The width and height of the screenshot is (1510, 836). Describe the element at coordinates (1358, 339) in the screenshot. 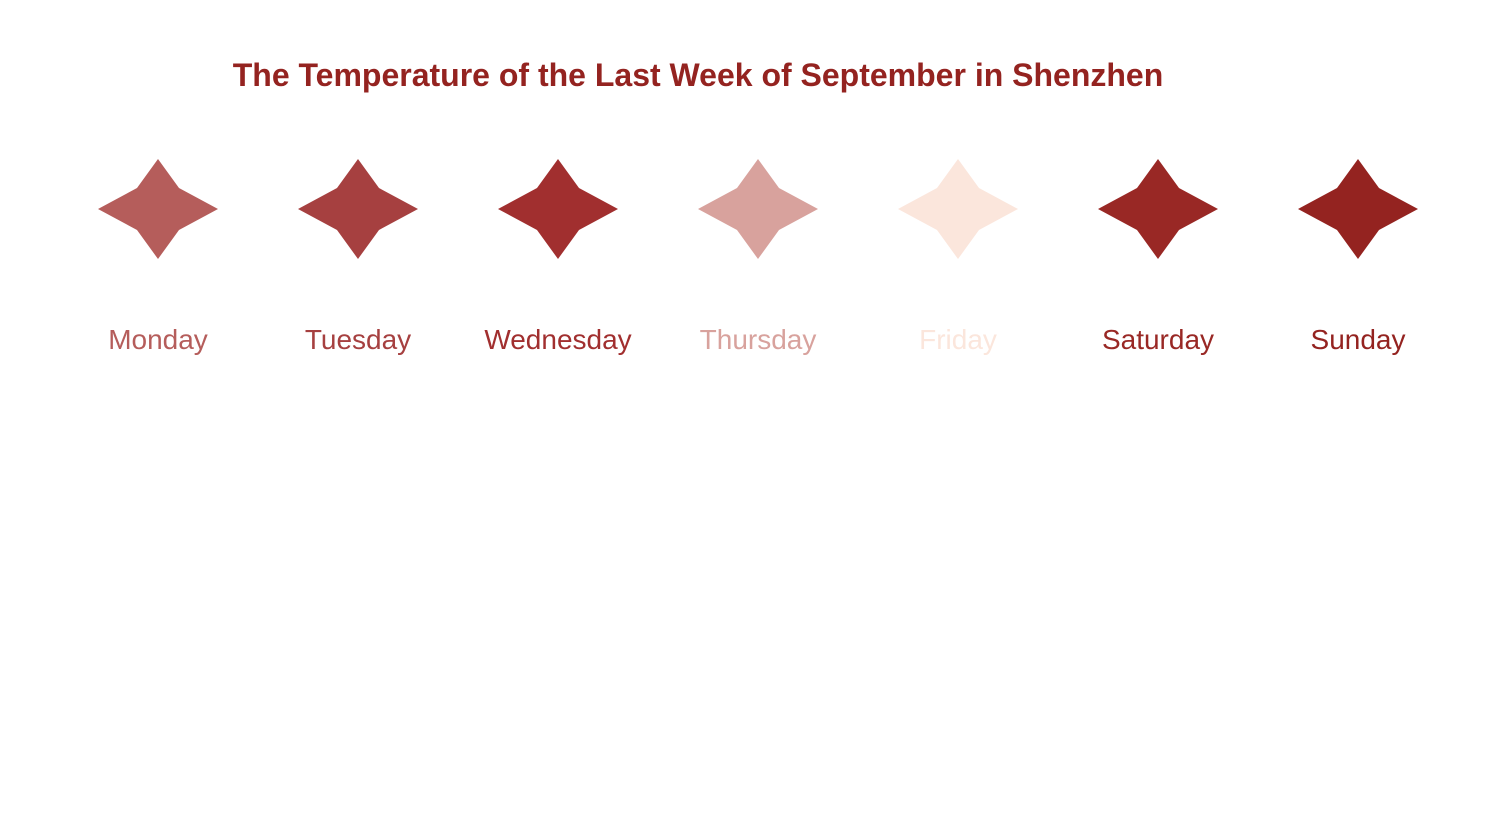

I see `category-label-sunday: Sunday` at that location.